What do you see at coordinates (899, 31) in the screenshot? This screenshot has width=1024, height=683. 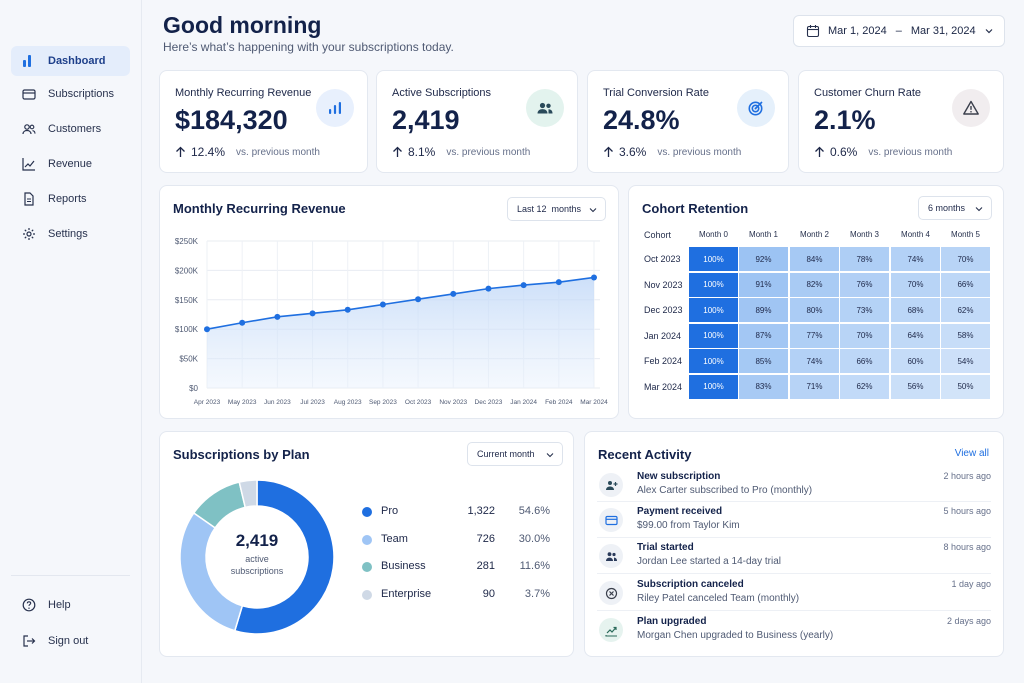 I see `date-range-picker: Mar 1, 2024 – Mar 31, 2024` at bounding box center [899, 31].